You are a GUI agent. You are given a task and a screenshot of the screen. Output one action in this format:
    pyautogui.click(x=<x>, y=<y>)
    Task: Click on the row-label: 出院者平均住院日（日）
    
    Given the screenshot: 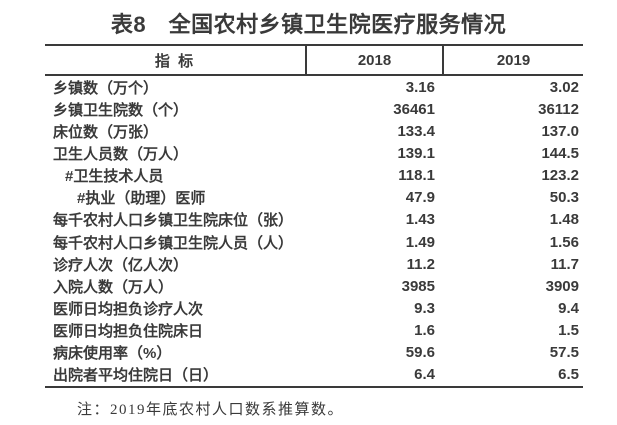 What is the action you would take?
    pyautogui.click(x=136, y=376)
    